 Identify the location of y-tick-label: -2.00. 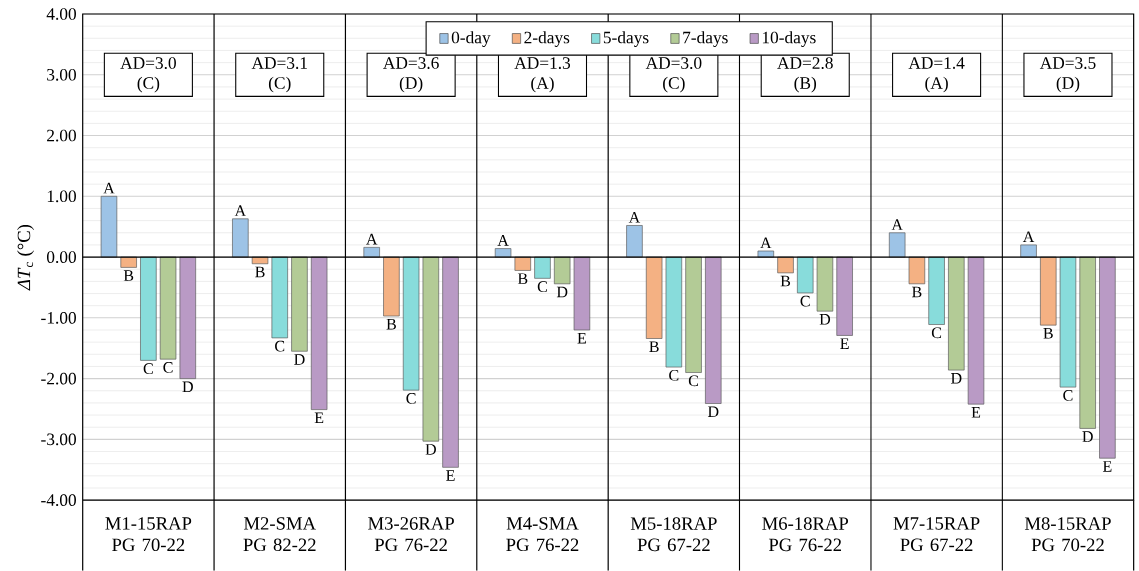
(58, 378).